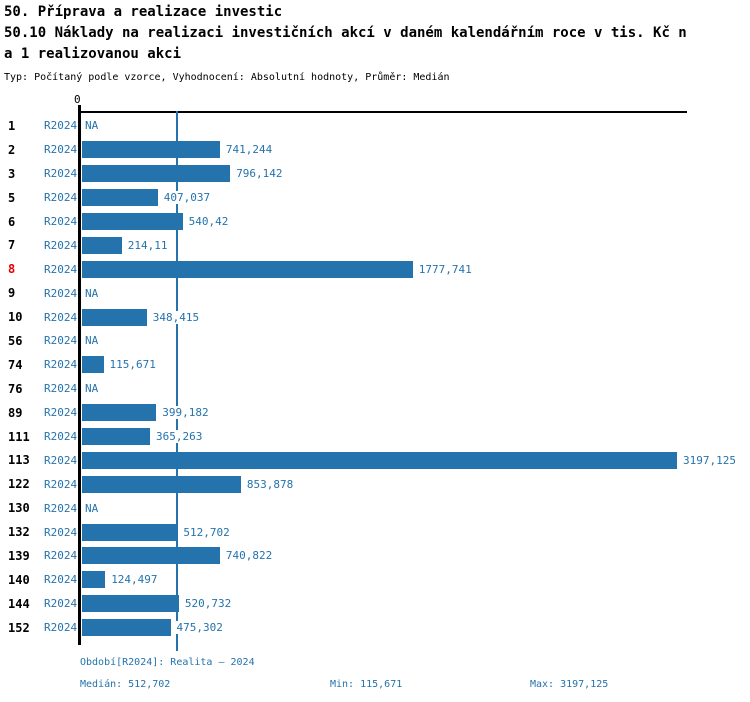 The height and width of the screenshot is (702, 750). I want to click on row-category-label: 130, so click(19, 508).